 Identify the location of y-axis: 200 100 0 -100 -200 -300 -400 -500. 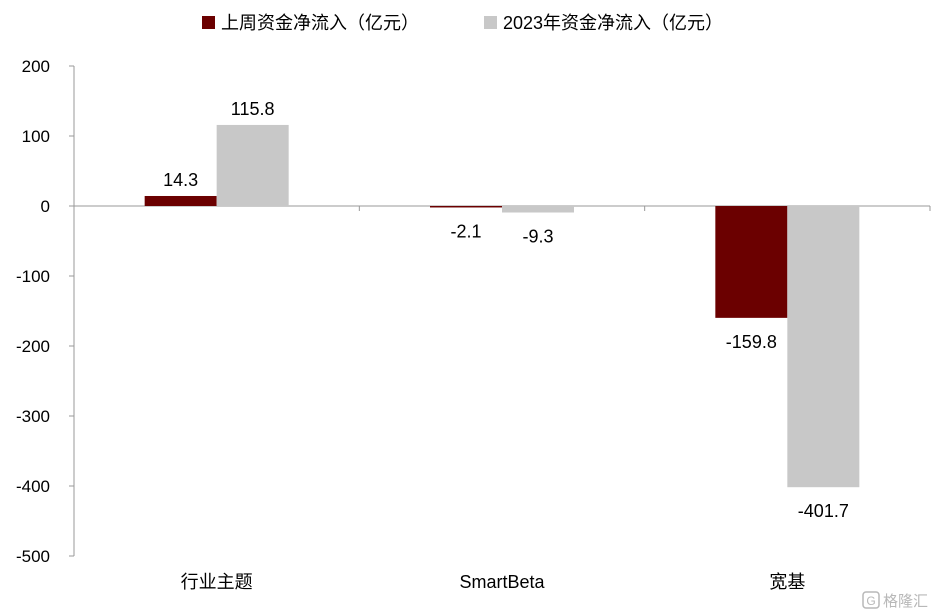
(45, 311).